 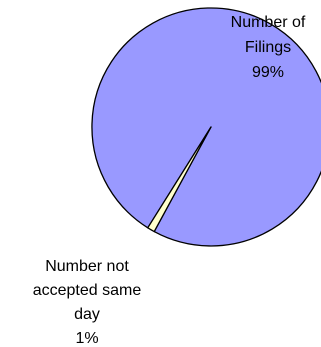 I want to click on slice-label-not-accepted-percent: 1%, so click(x=86, y=338).